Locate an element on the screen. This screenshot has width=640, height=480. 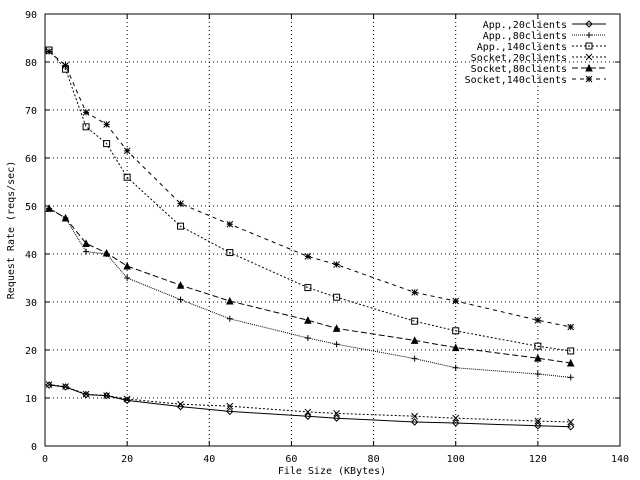
y-tick-label: 80 is located at coordinates (31, 63).